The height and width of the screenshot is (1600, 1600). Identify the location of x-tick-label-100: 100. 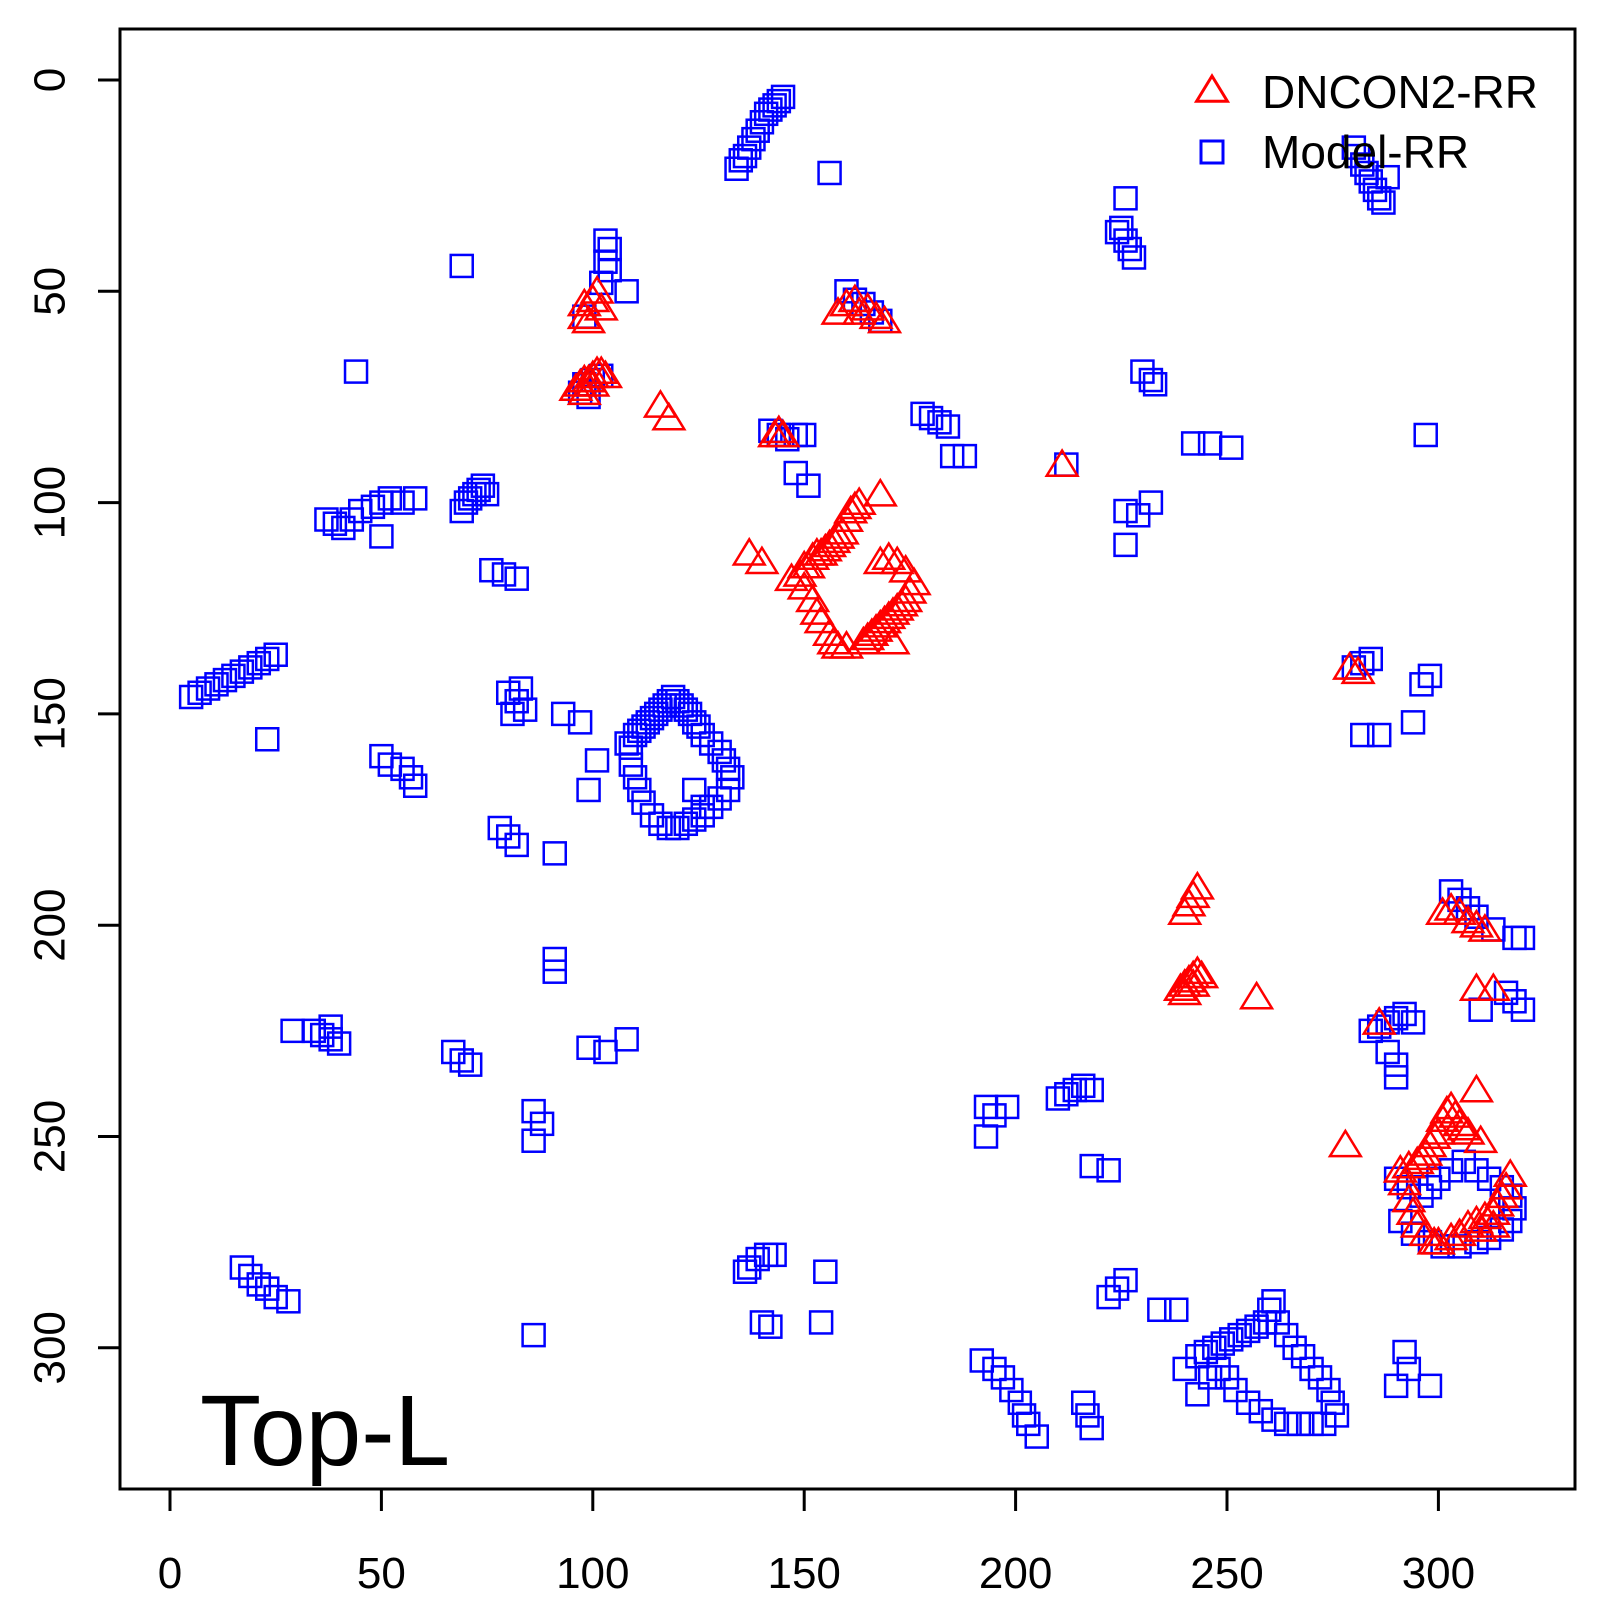
(592, 1573).